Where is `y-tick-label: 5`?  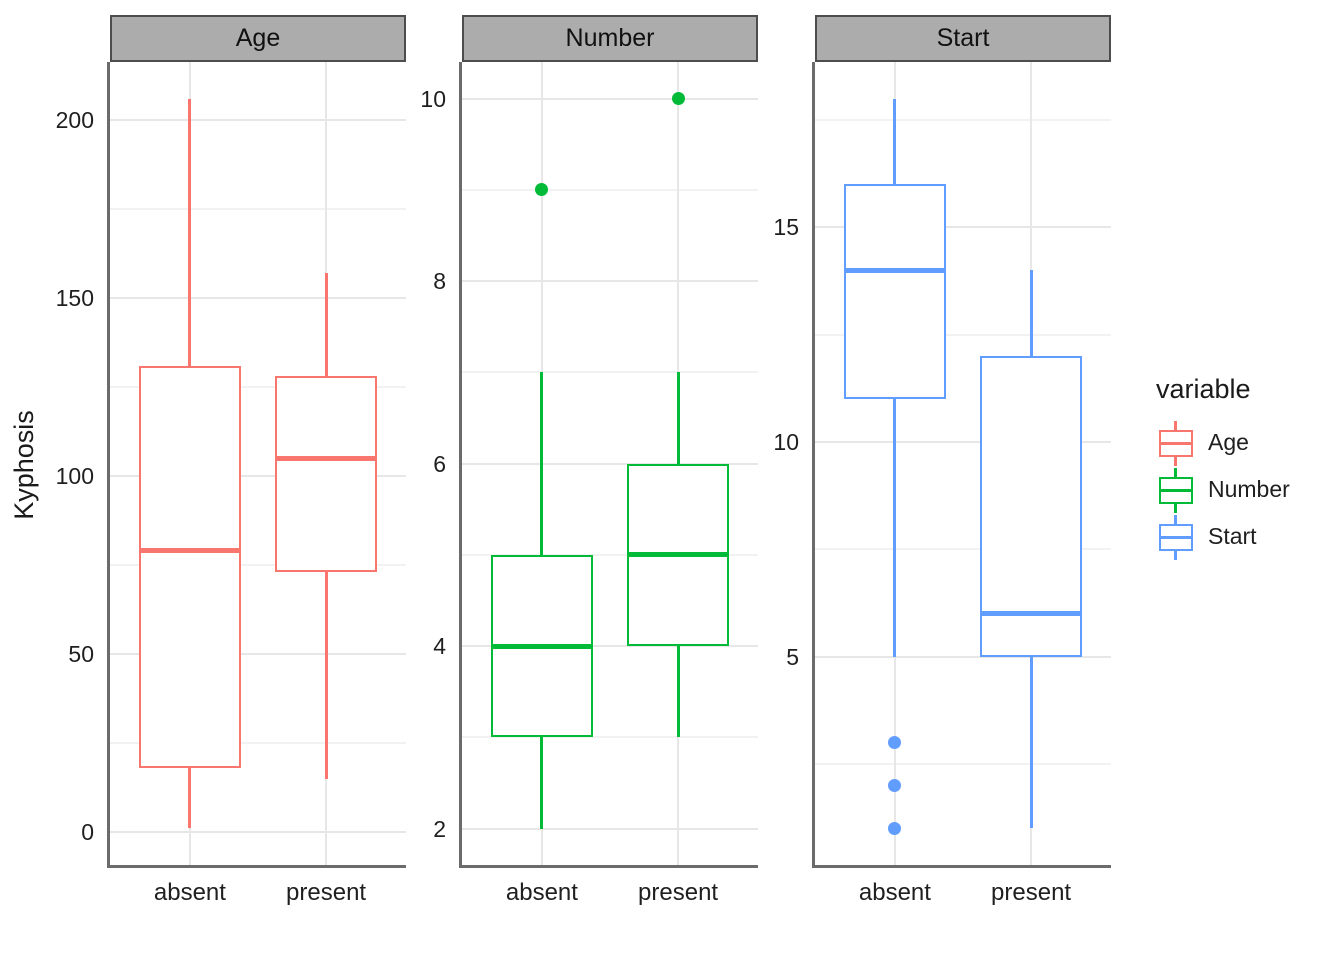 y-tick-label: 5 is located at coordinates (792, 656).